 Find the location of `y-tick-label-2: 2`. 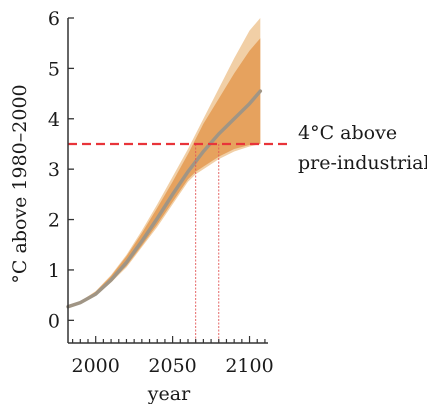

y-tick-label-2: 2 is located at coordinates (54, 221).